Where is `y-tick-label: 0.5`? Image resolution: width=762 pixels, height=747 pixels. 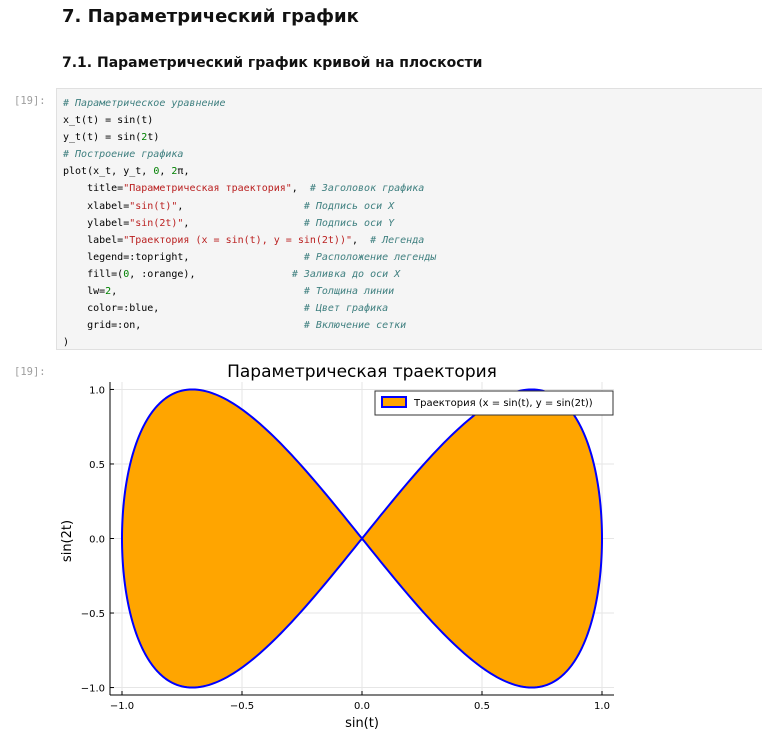 y-tick-label: 0.5 is located at coordinates (97, 465).